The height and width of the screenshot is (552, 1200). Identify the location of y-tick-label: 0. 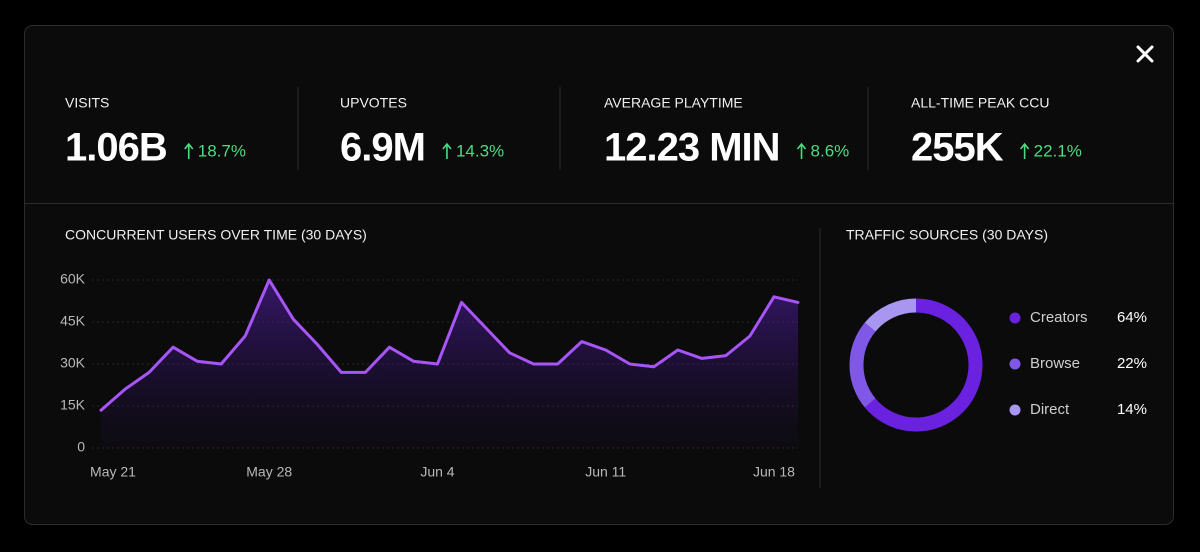
(81, 447).